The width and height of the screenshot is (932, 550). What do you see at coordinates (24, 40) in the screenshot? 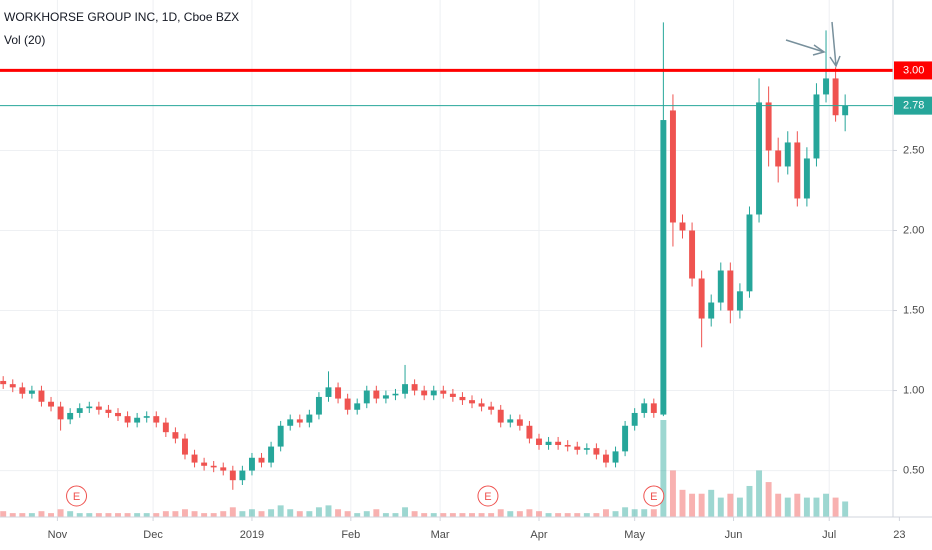
I see `chart-subtitle: Vol (20)` at bounding box center [24, 40].